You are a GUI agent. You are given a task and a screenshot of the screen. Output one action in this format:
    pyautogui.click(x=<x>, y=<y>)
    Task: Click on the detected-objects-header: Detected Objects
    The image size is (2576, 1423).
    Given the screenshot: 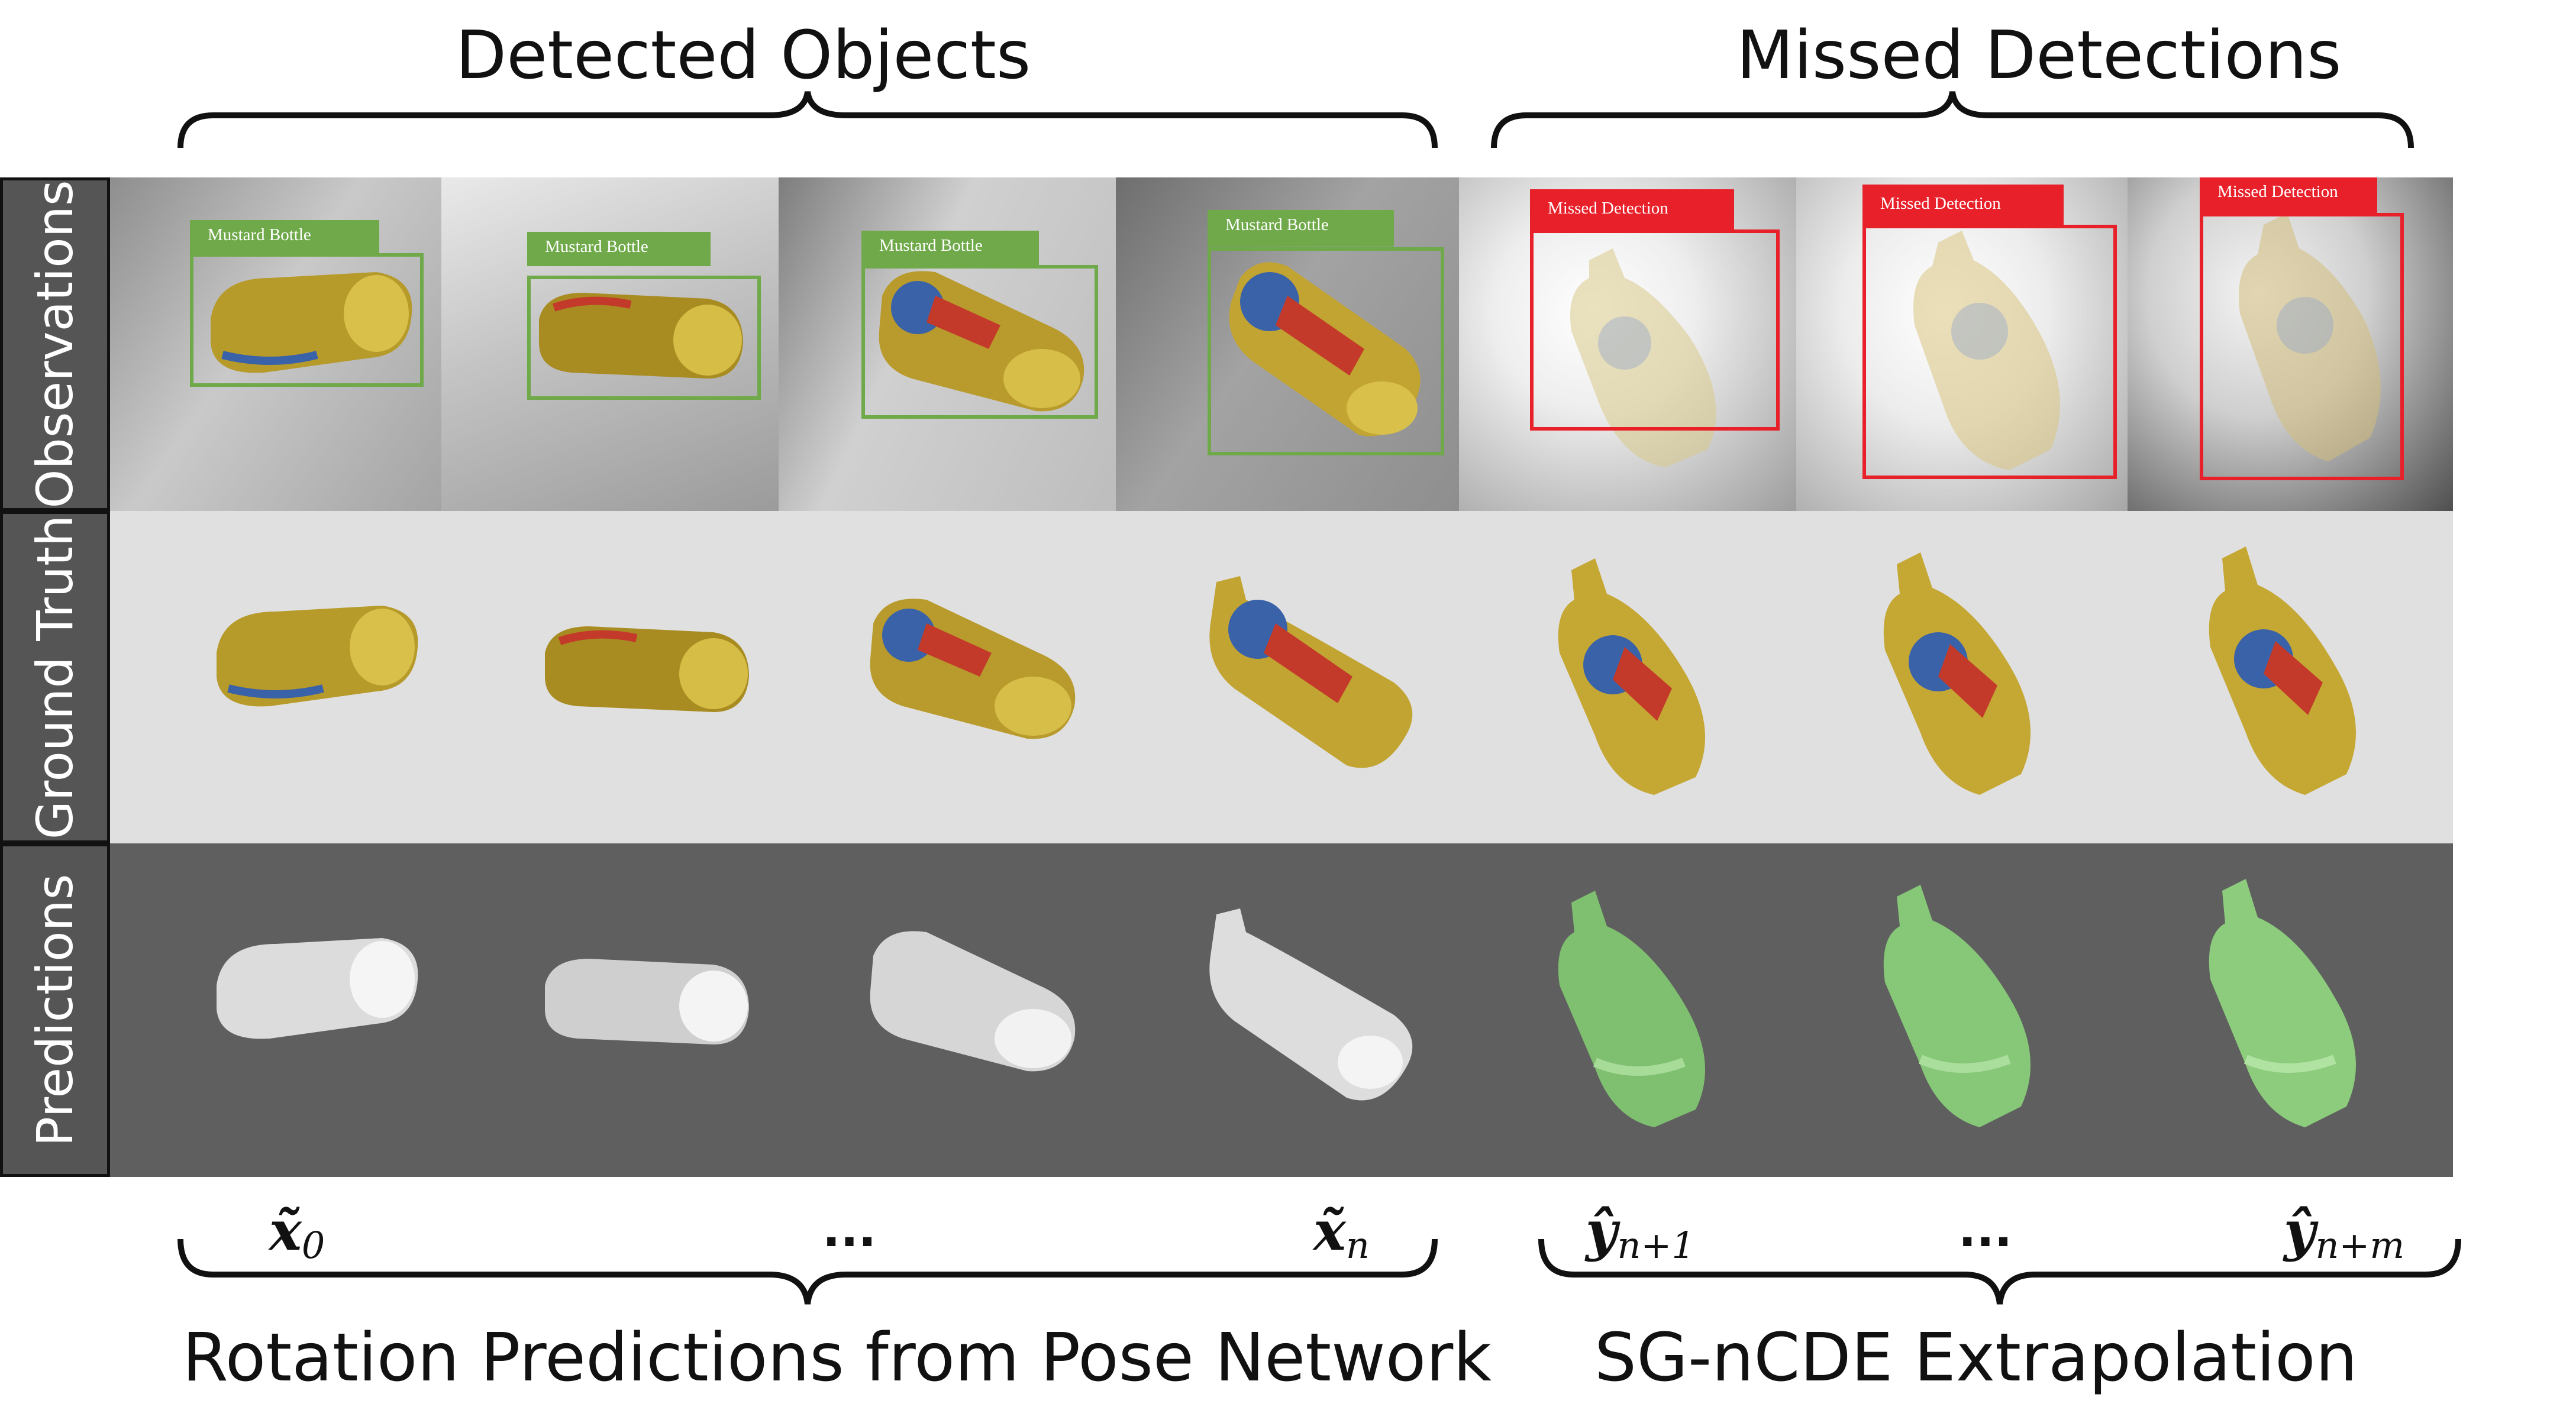 What is the action you would take?
    pyautogui.click(x=743, y=55)
    